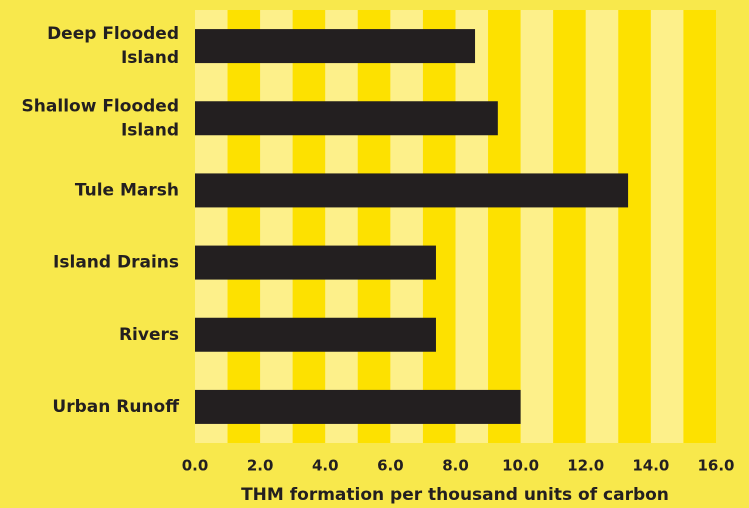  I want to click on y-tick-label: Shallow Flooded Island, so click(100, 118).